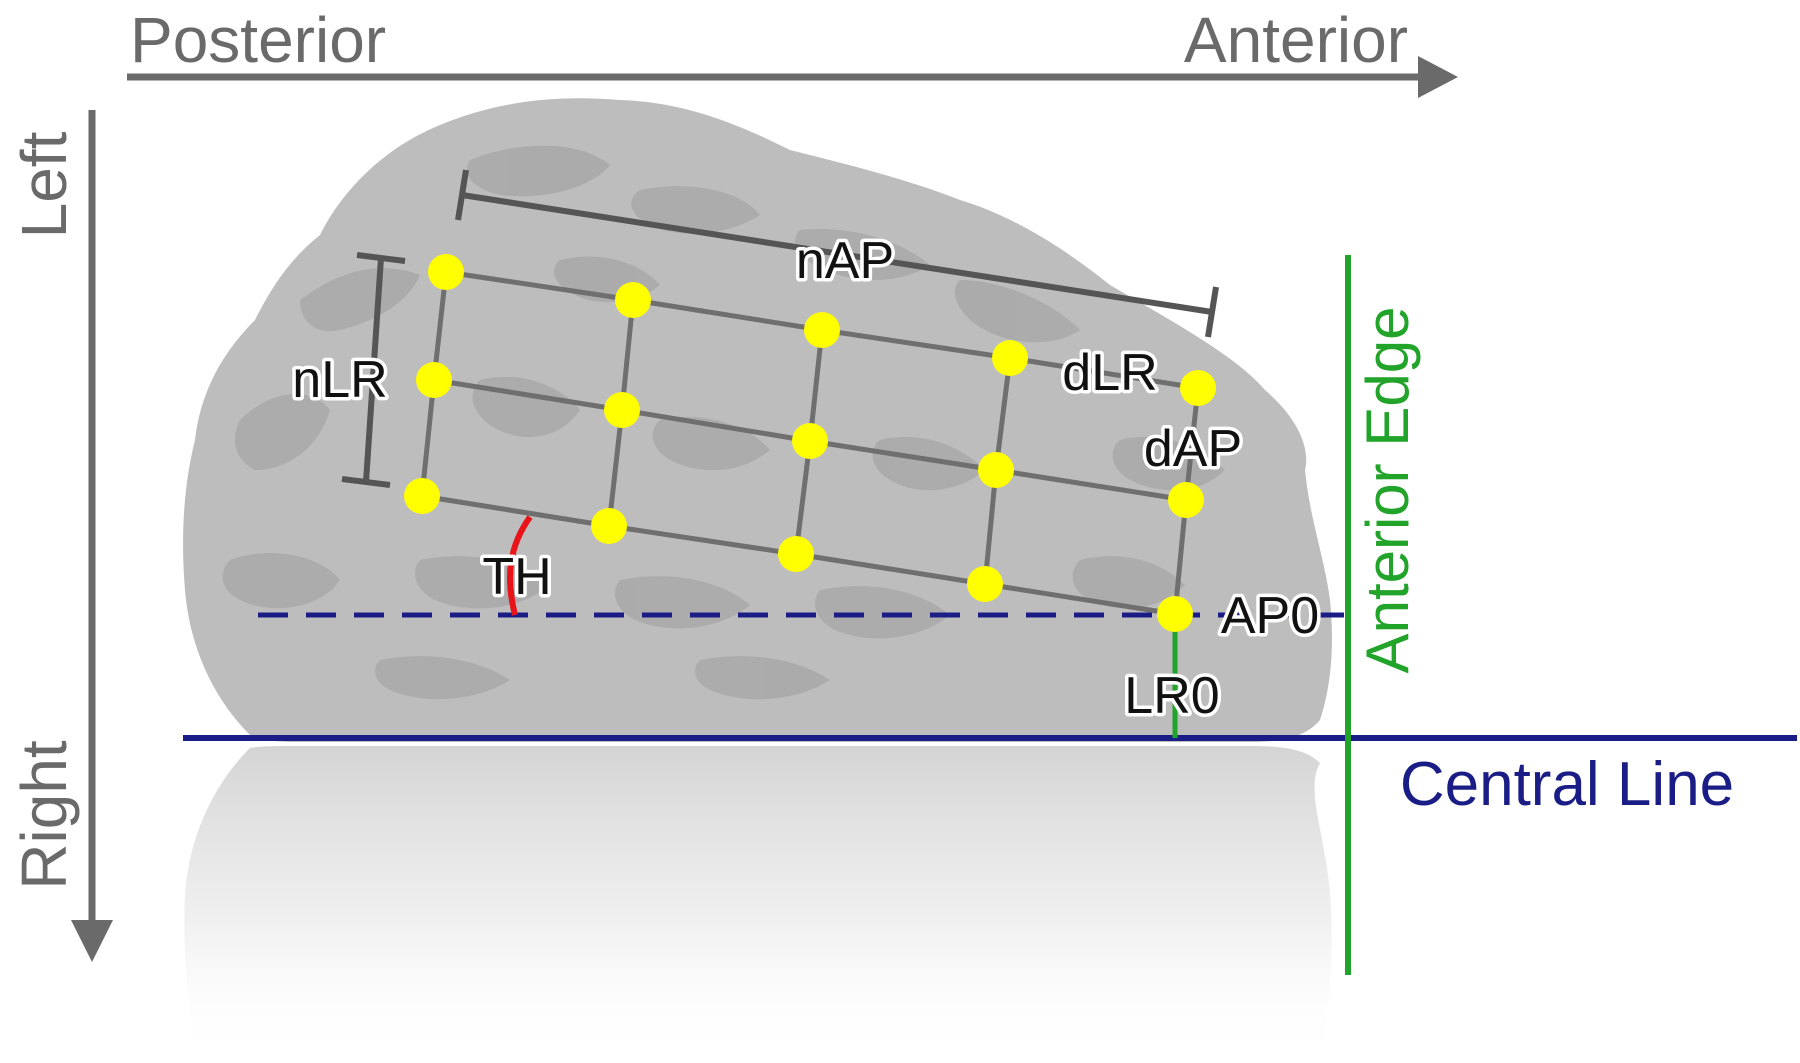  What do you see at coordinates (622, 410) in the screenshot?
I see `grid-point-r2-c2` at bounding box center [622, 410].